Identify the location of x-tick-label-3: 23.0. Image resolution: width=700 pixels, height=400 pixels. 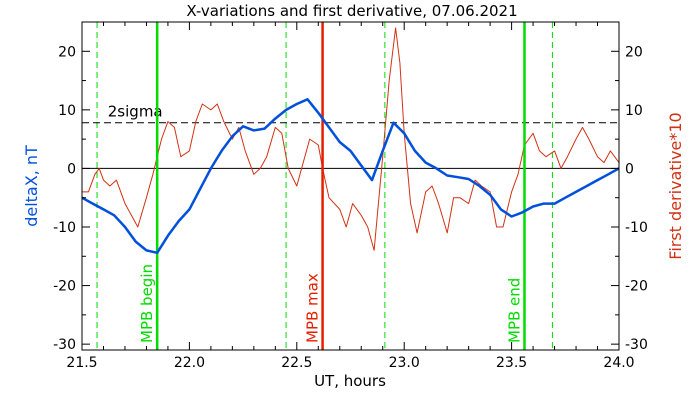
(404, 363).